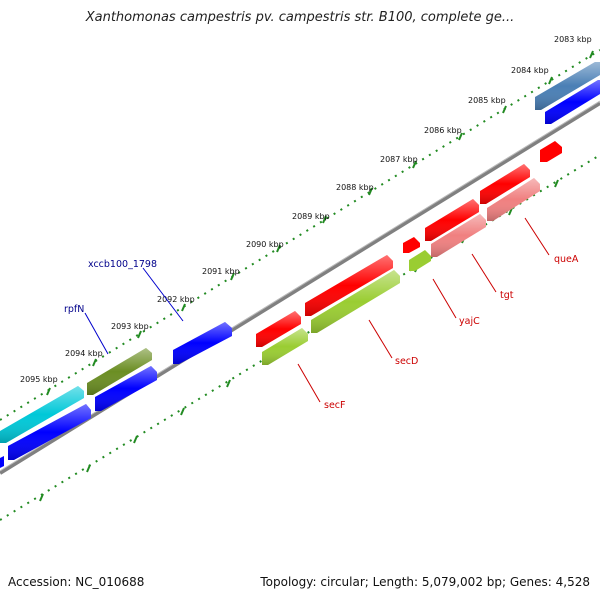  Describe the element at coordinates (469, 321) in the screenshot. I see `gene-label-yajC: yajC` at that location.